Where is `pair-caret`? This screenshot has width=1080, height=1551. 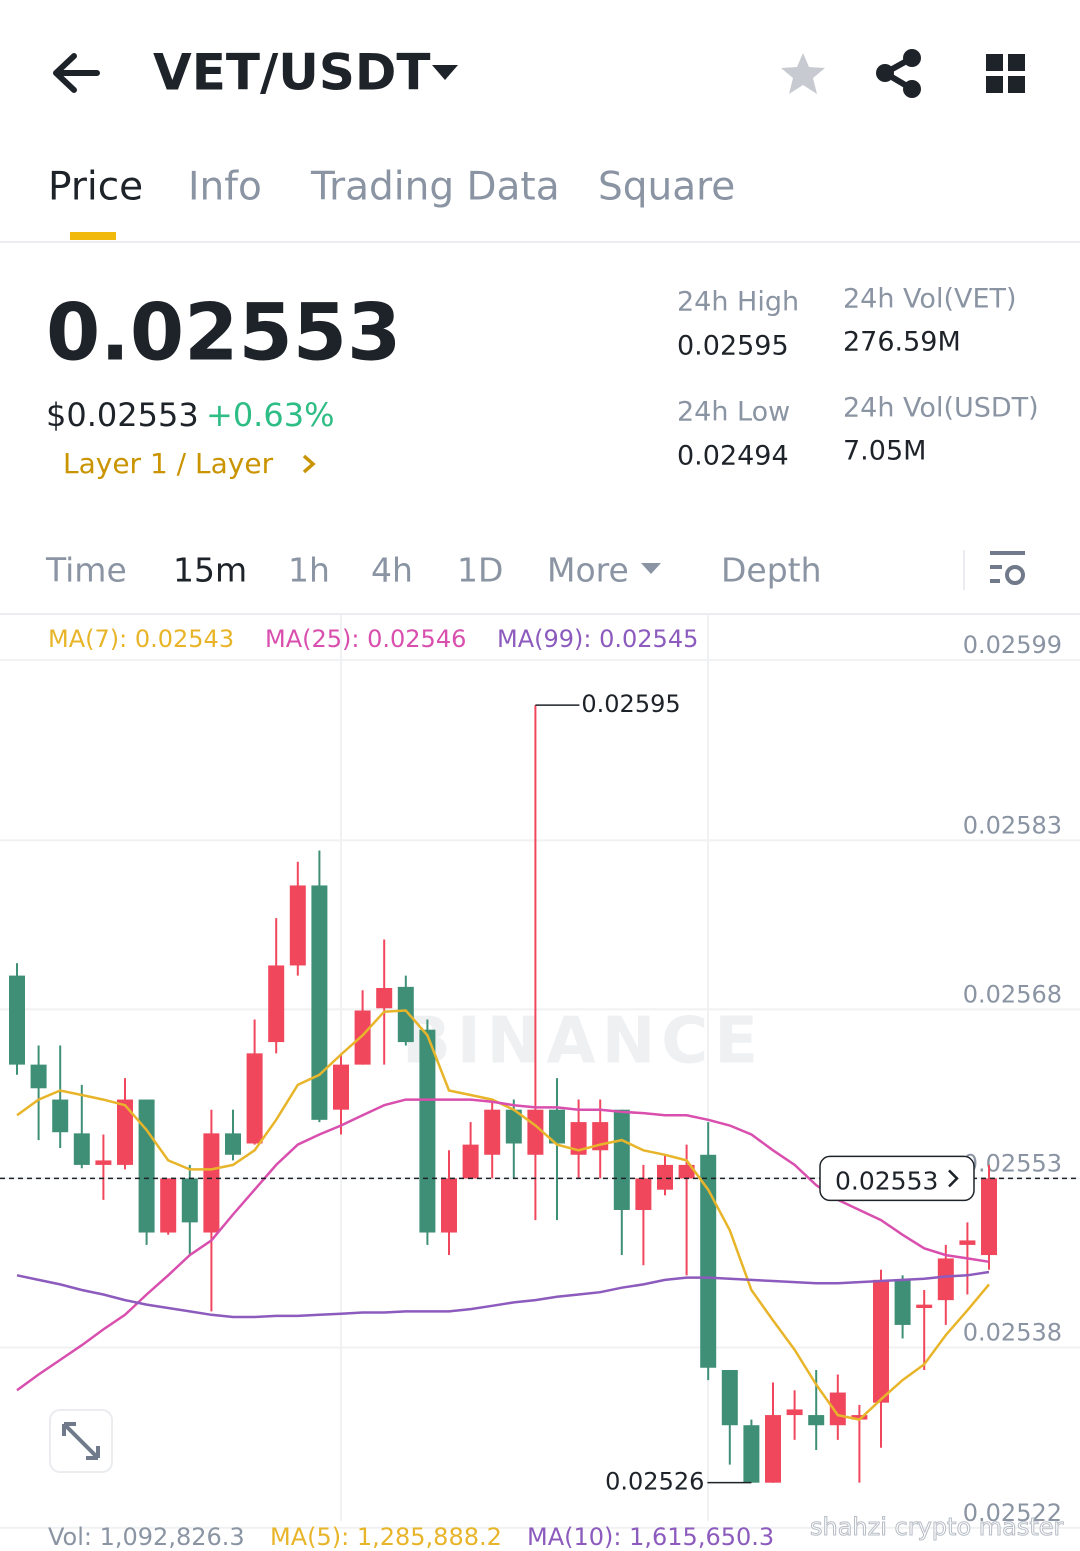 pair-caret is located at coordinates (445, 72).